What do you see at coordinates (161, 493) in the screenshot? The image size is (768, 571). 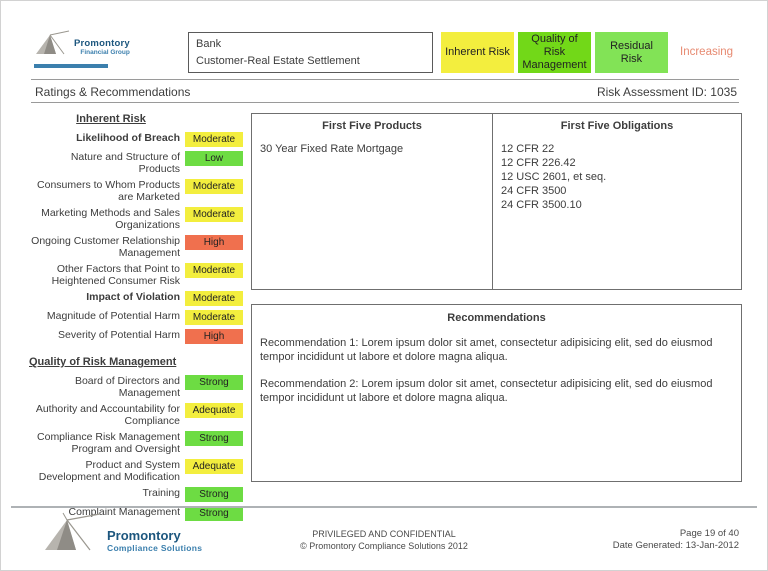 I see `rating-label: Training` at bounding box center [161, 493].